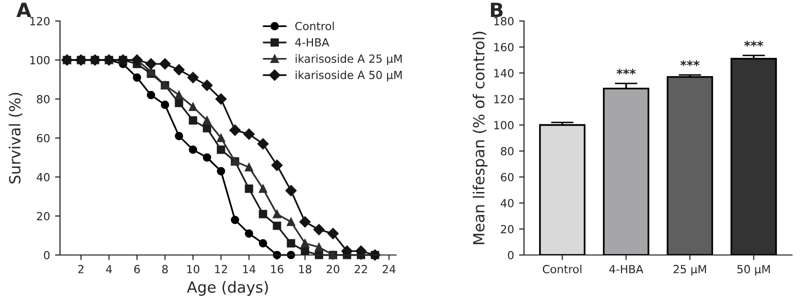 The height and width of the screenshot is (300, 800). I want to click on x-tick-label: 20, so click(333, 269).